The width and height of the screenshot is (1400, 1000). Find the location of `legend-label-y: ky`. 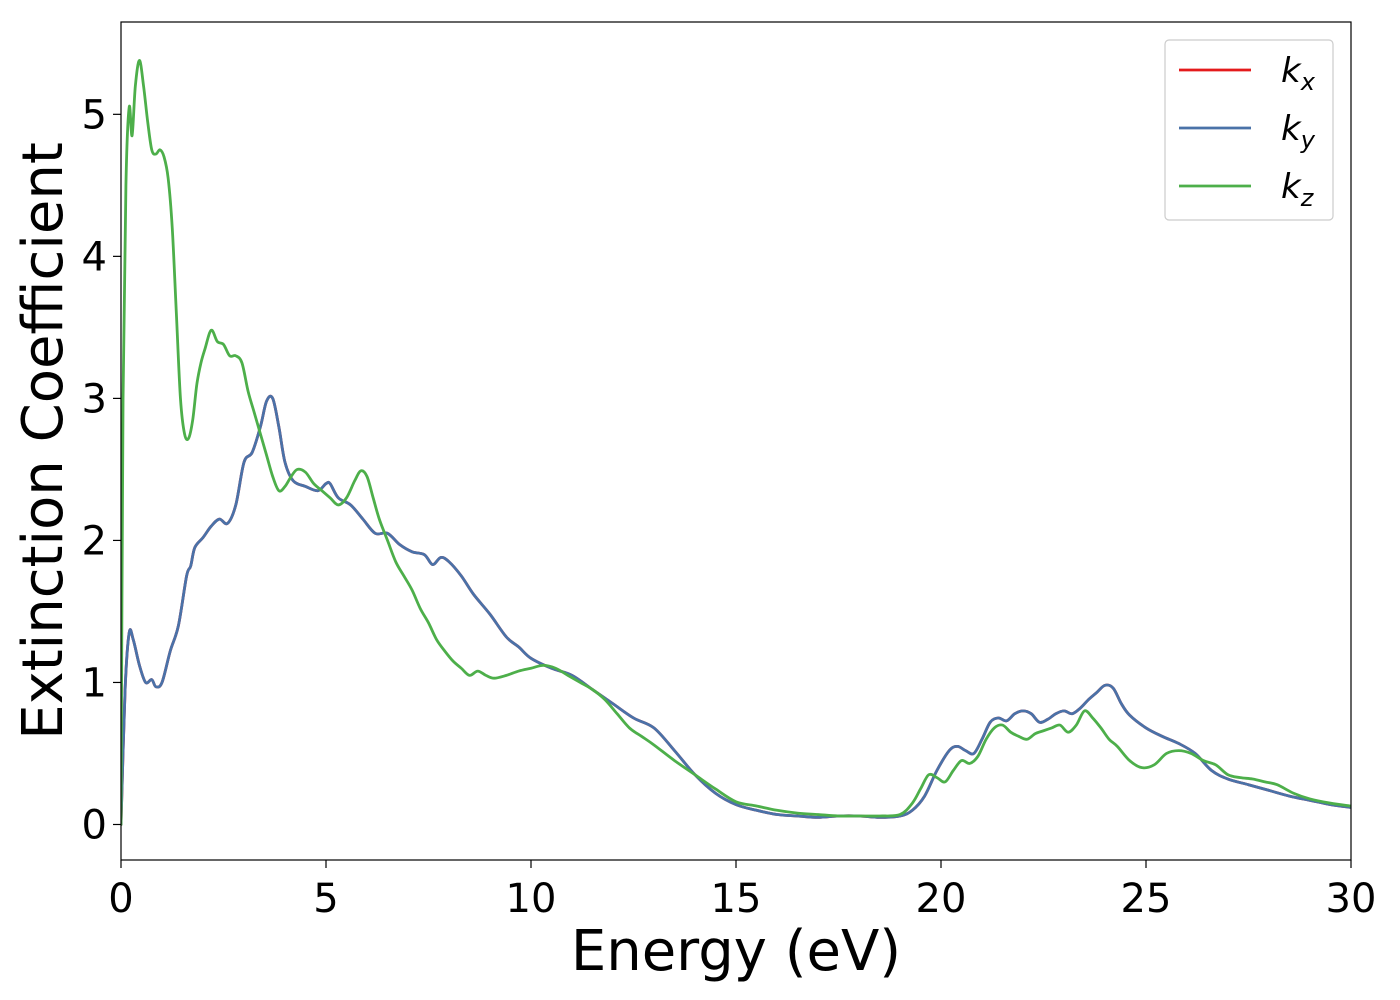

legend-label-y: ky is located at coordinates (1298, 131).